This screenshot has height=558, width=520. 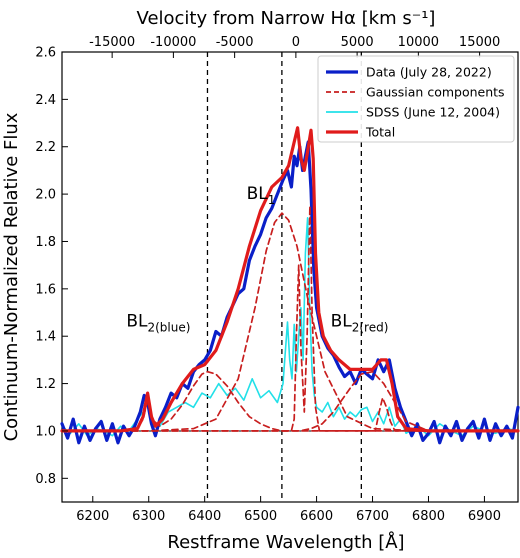 What do you see at coordinates (272, 200) in the screenshot?
I see `annotation-sub-0: 1` at bounding box center [272, 200].